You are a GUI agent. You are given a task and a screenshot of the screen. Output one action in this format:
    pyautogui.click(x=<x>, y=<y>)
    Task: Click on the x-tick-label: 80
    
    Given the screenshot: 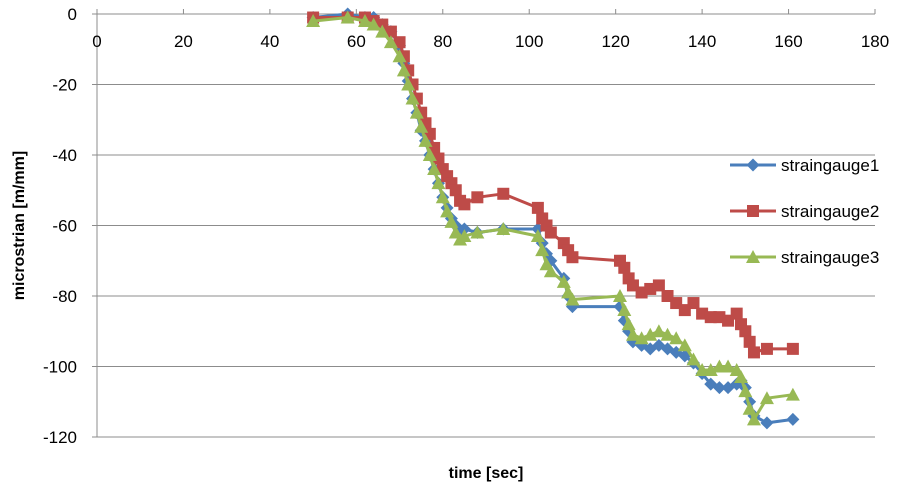 What is the action you would take?
    pyautogui.click(x=442, y=41)
    